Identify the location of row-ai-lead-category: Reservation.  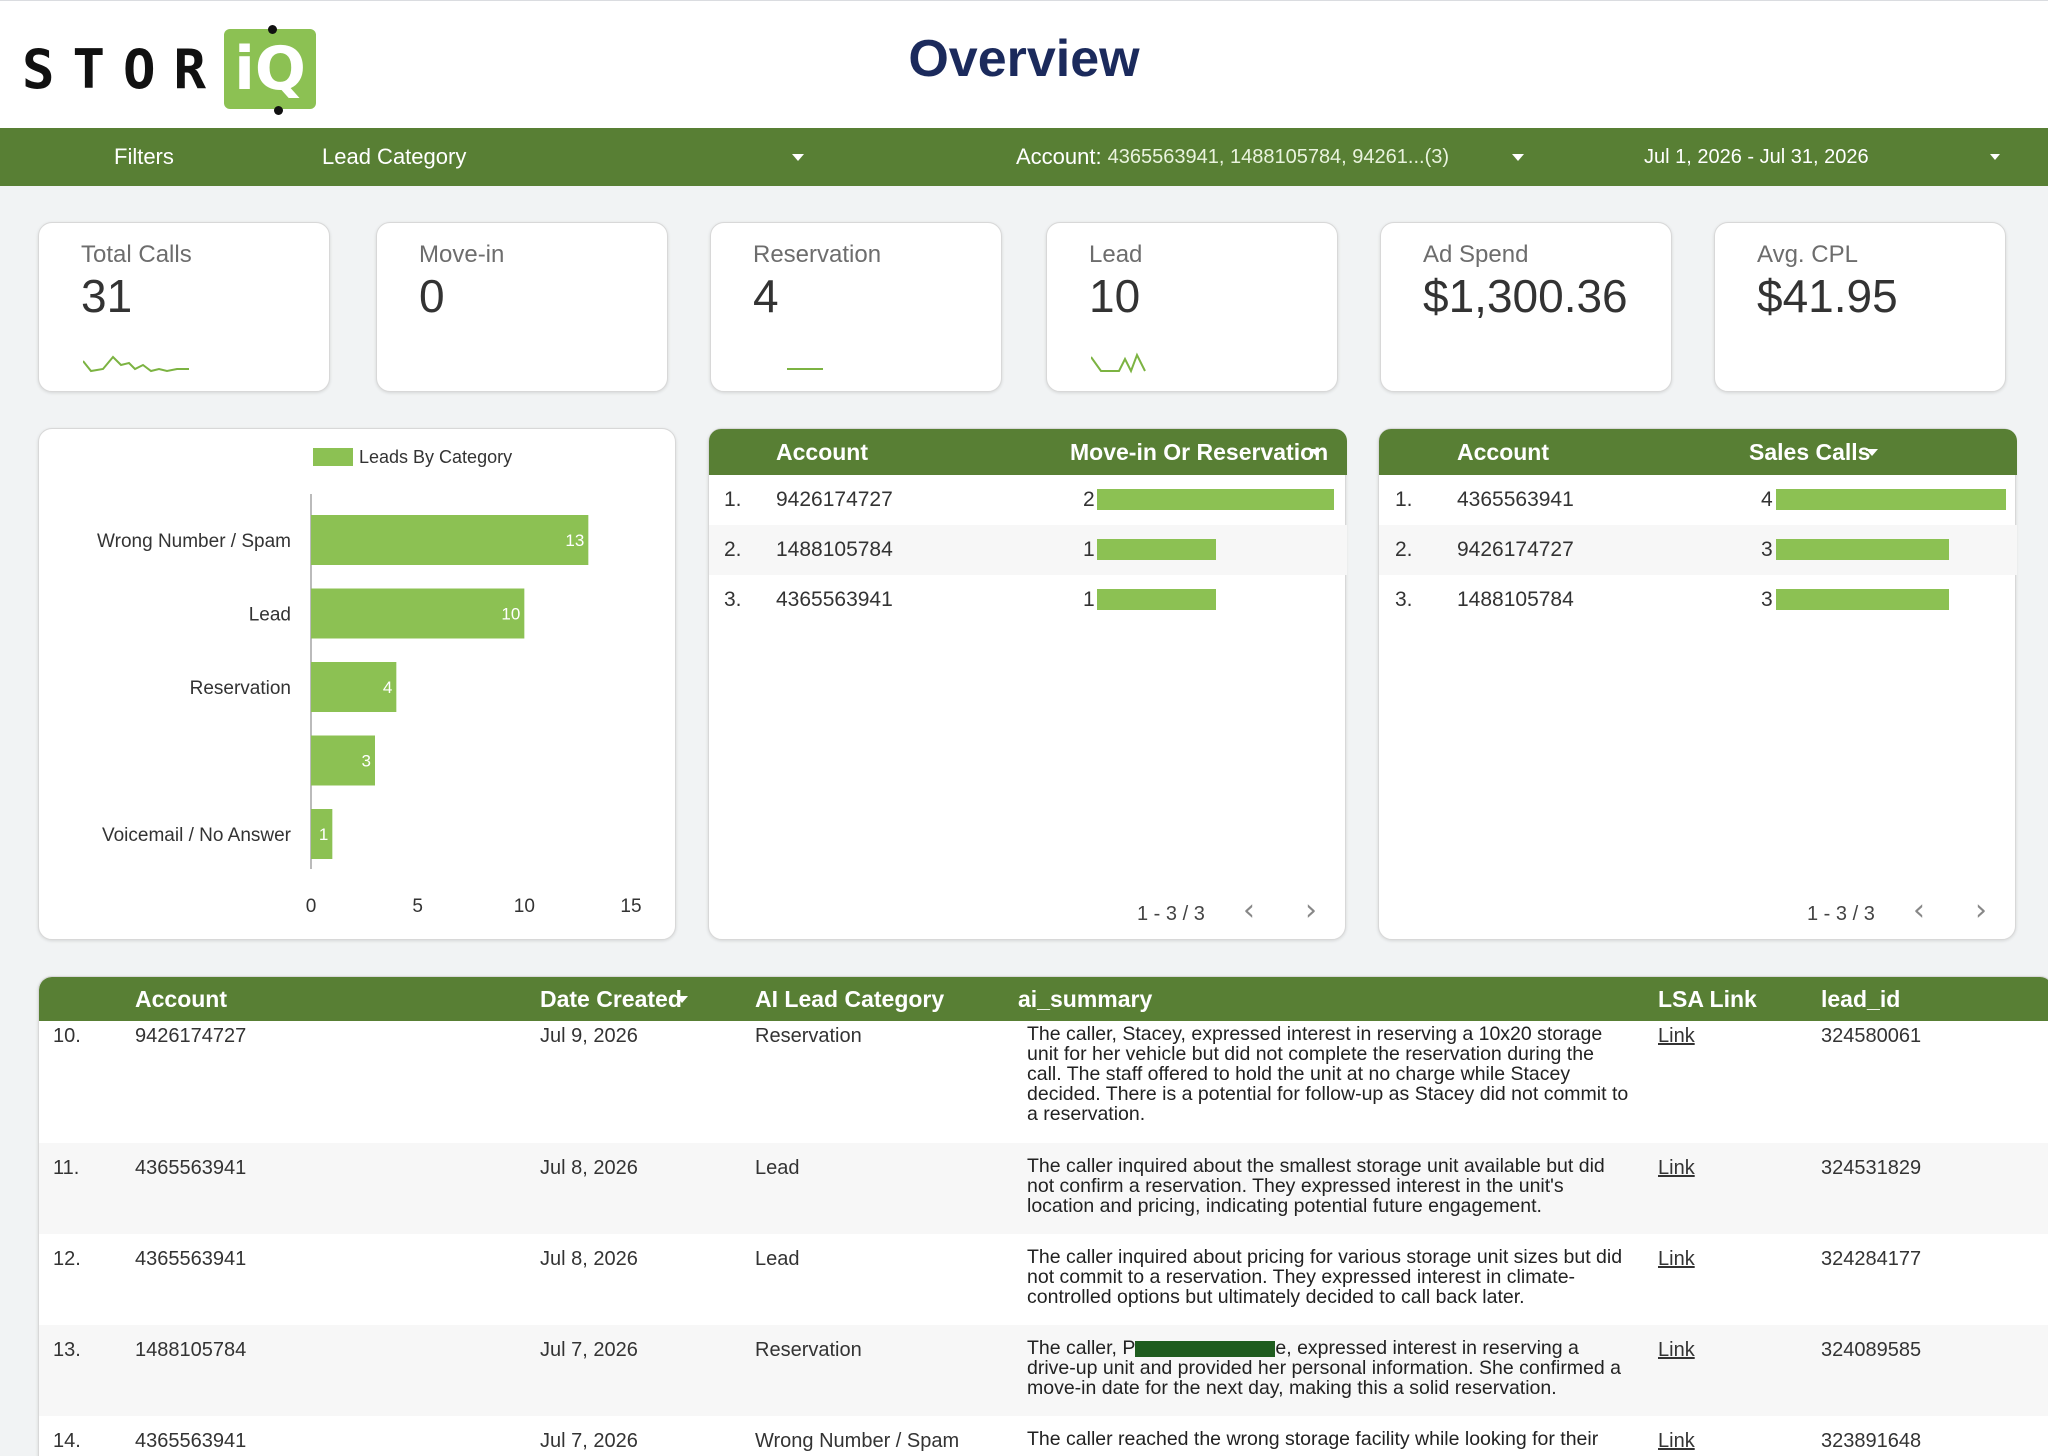
(808, 1036).